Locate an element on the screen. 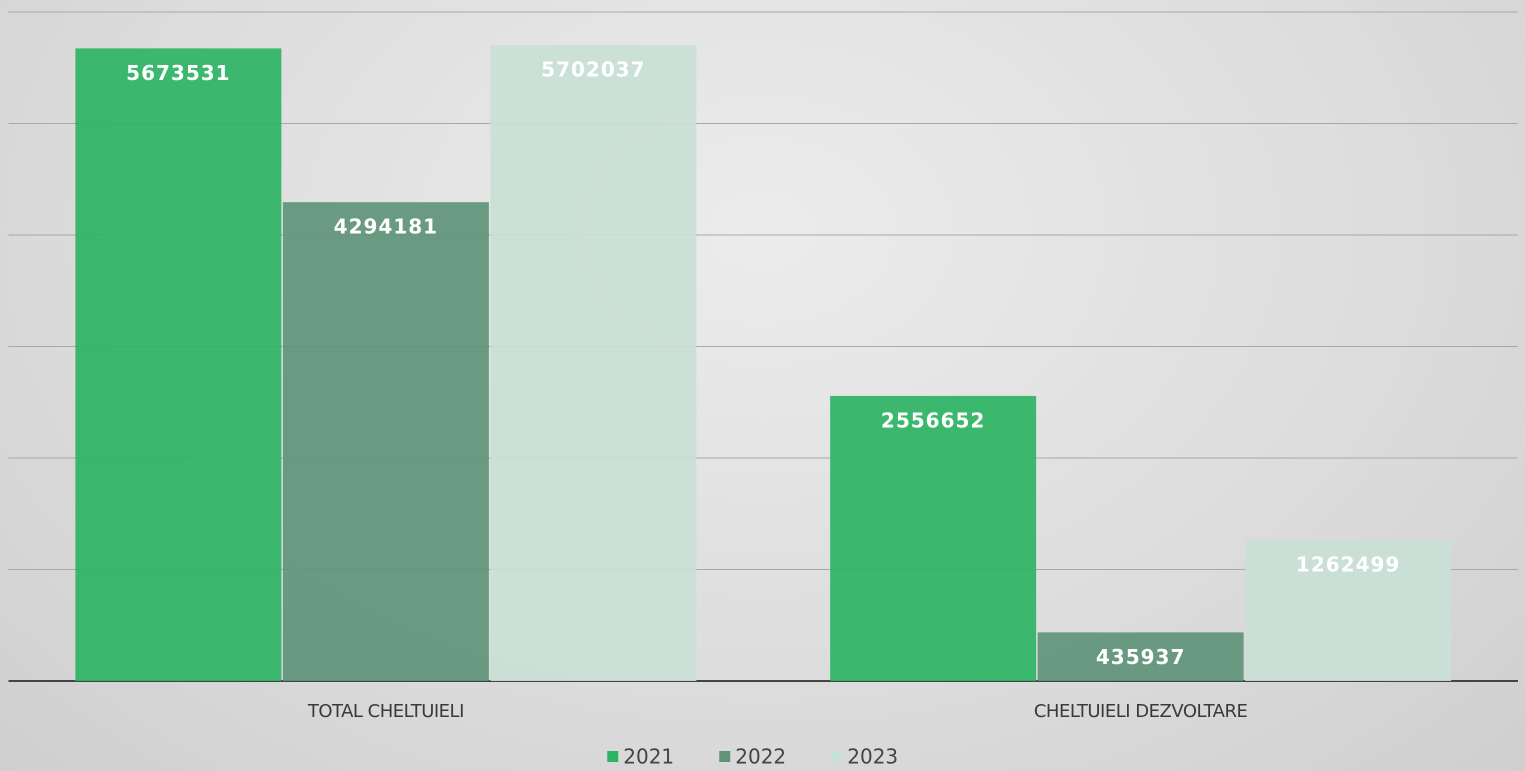  legend-label: 2021 is located at coordinates (648, 757).